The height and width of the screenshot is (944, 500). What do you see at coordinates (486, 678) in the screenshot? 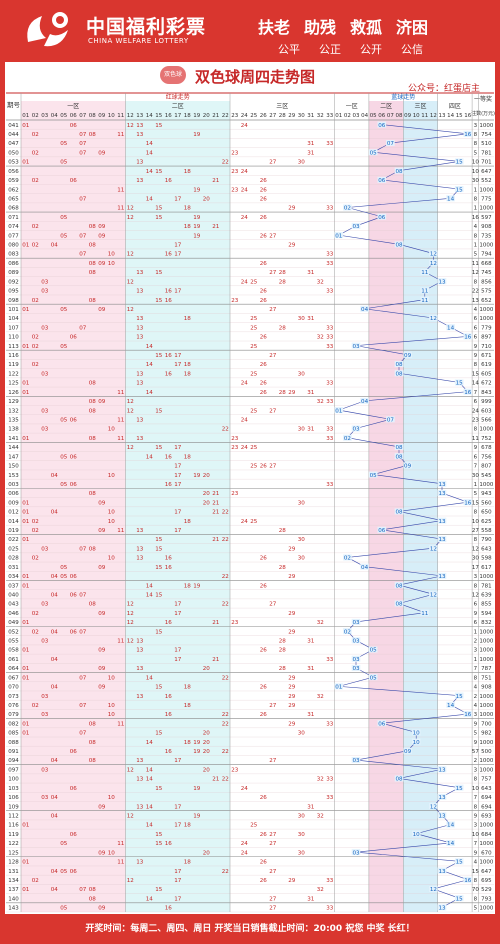
I see `prize-amount: 751` at bounding box center [486, 678].